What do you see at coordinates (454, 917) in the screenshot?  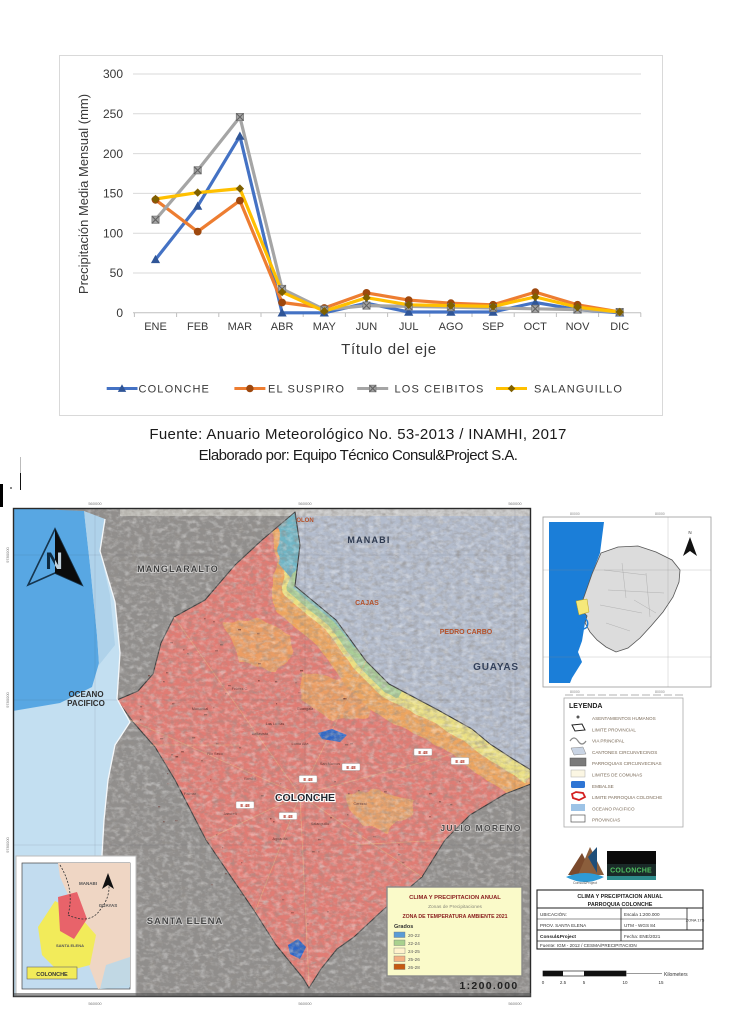 I see `svg-text:ZONA DE TEMPERATURA AMBIENTE 2: ZONA DE TEMPERATURA AMBIENTE 2021` at bounding box center [454, 917].